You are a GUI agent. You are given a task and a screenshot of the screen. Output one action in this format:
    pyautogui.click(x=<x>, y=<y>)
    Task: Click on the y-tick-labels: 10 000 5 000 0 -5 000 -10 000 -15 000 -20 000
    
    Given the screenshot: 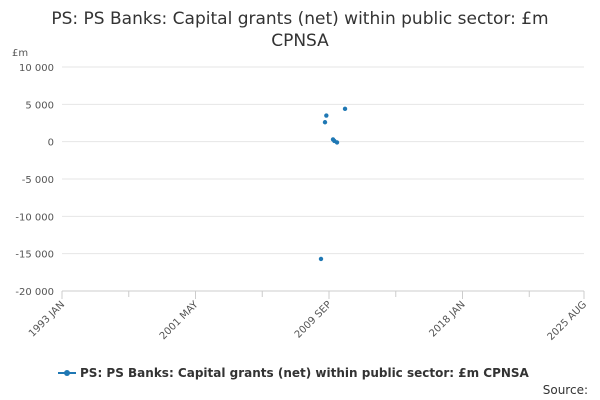 What is the action you would take?
    pyautogui.click(x=34, y=180)
    